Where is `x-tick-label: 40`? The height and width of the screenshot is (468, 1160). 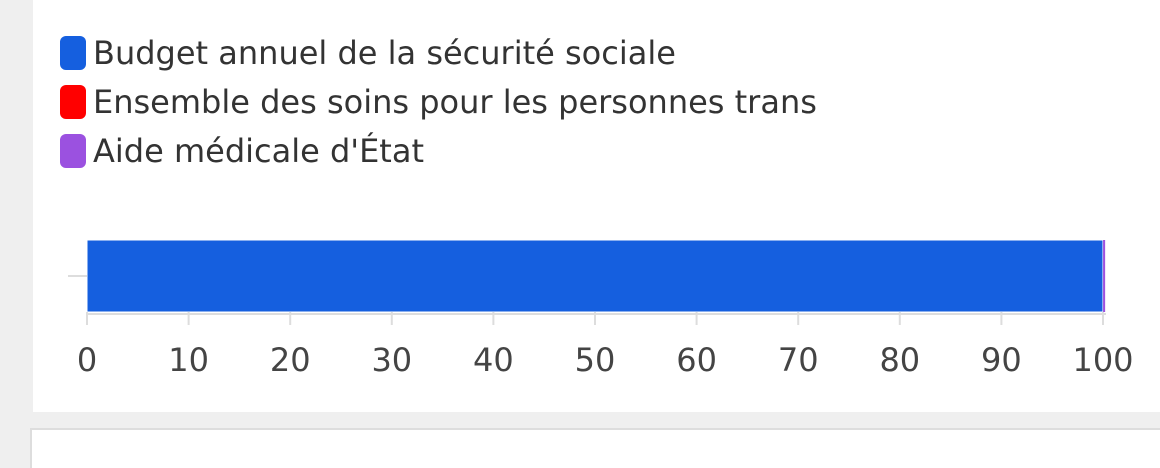
x-tick-label: 40 is located at coordinates (493, 360).